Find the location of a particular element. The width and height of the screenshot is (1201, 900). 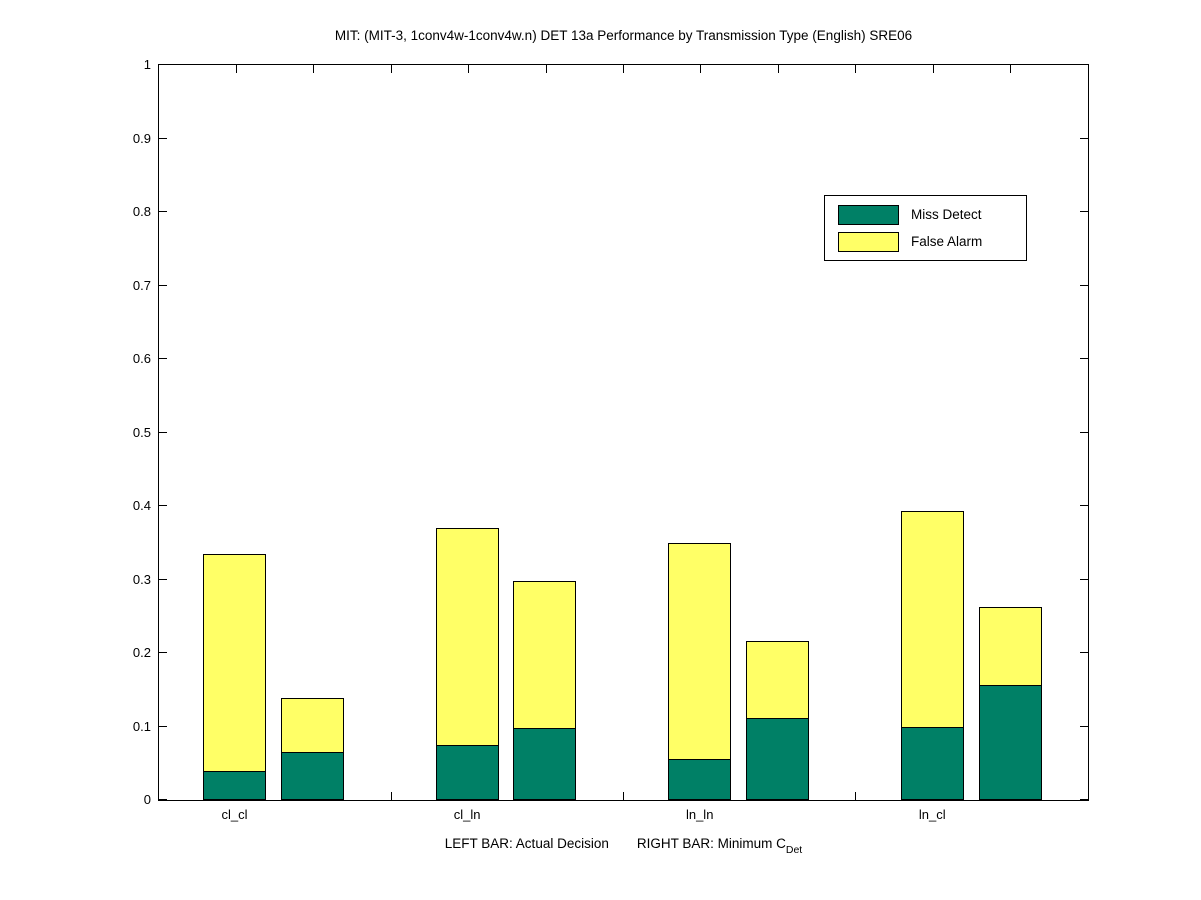

legend-entry-miss-detect: Miss Detect is located at coordinates (932, 214).